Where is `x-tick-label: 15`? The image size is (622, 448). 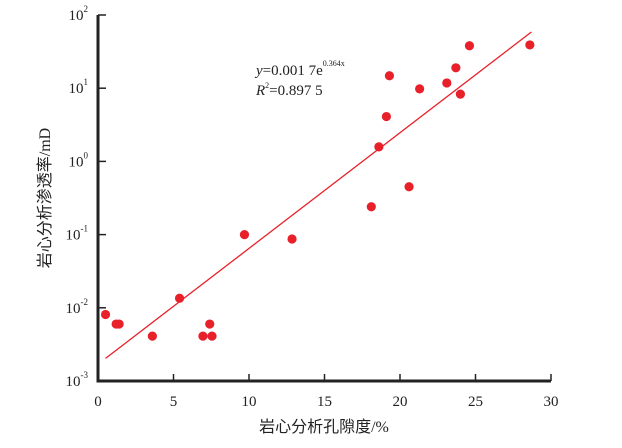
x-tick-label: 15 is located at coordinates (324, 402).